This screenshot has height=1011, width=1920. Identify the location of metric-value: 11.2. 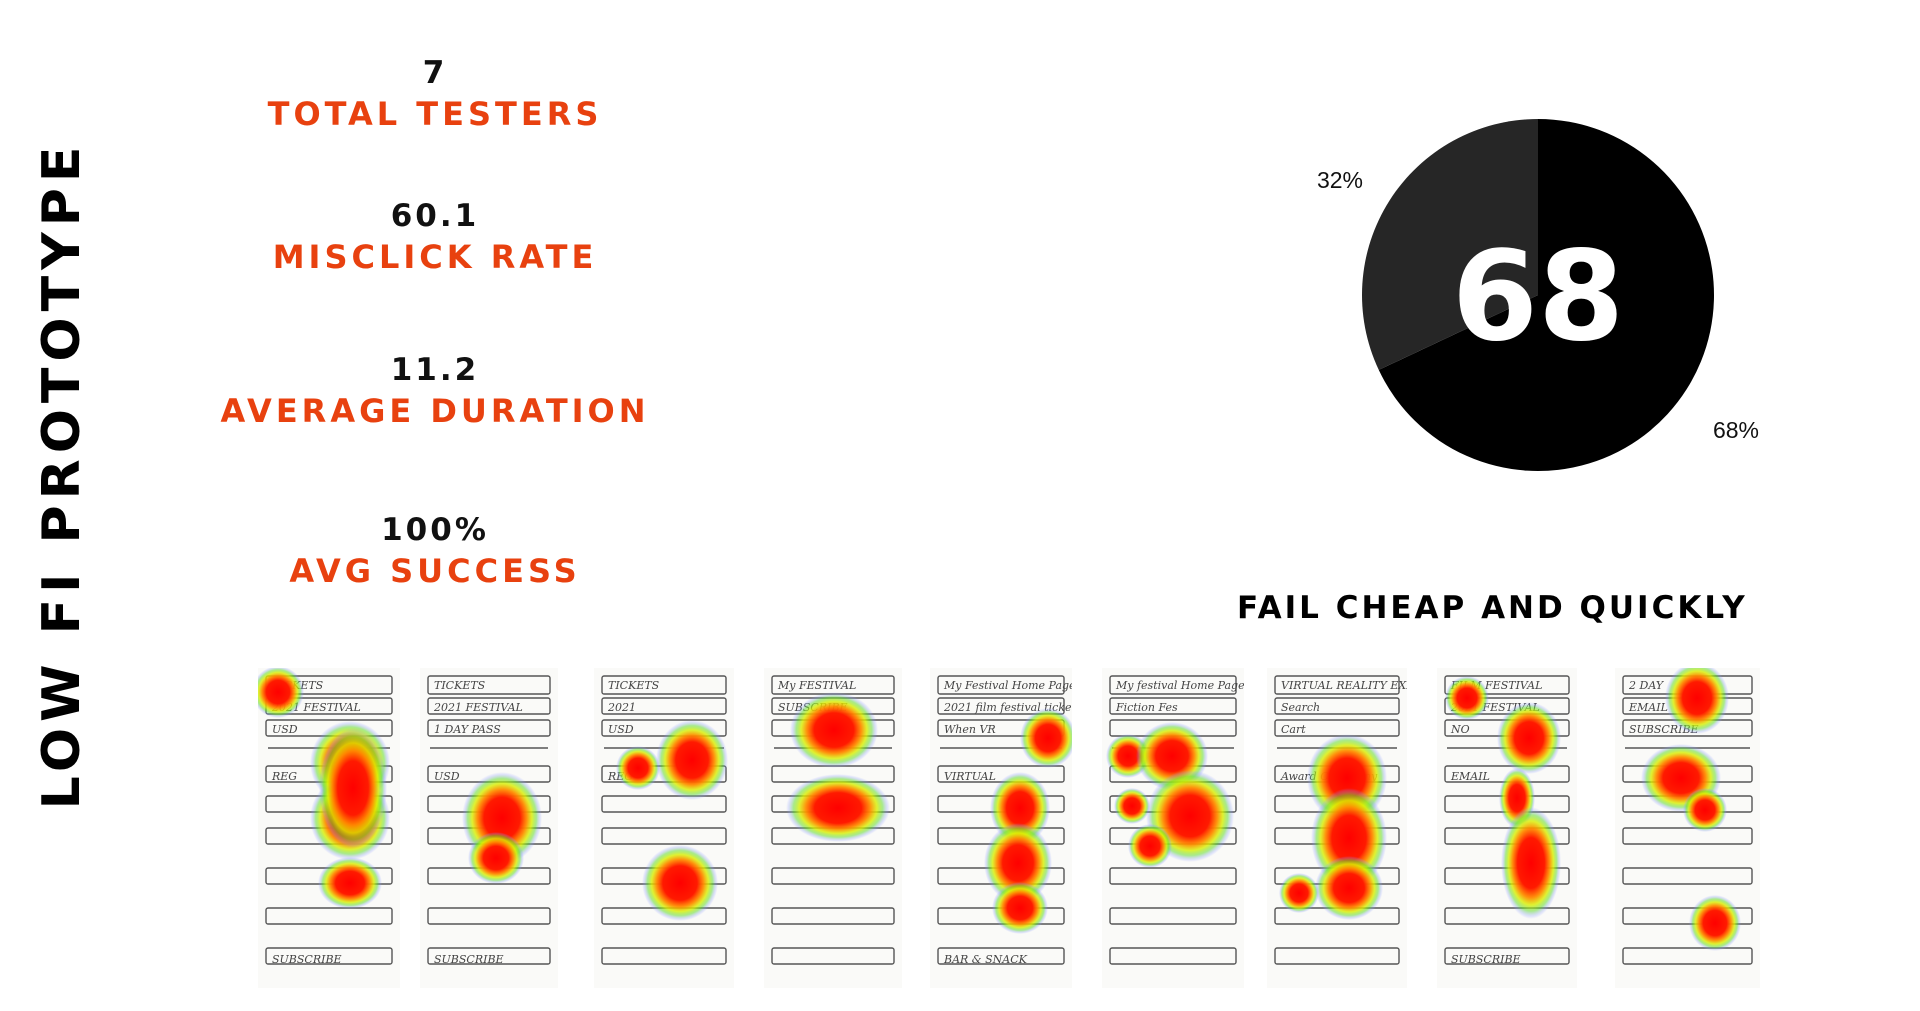
(435, 370).